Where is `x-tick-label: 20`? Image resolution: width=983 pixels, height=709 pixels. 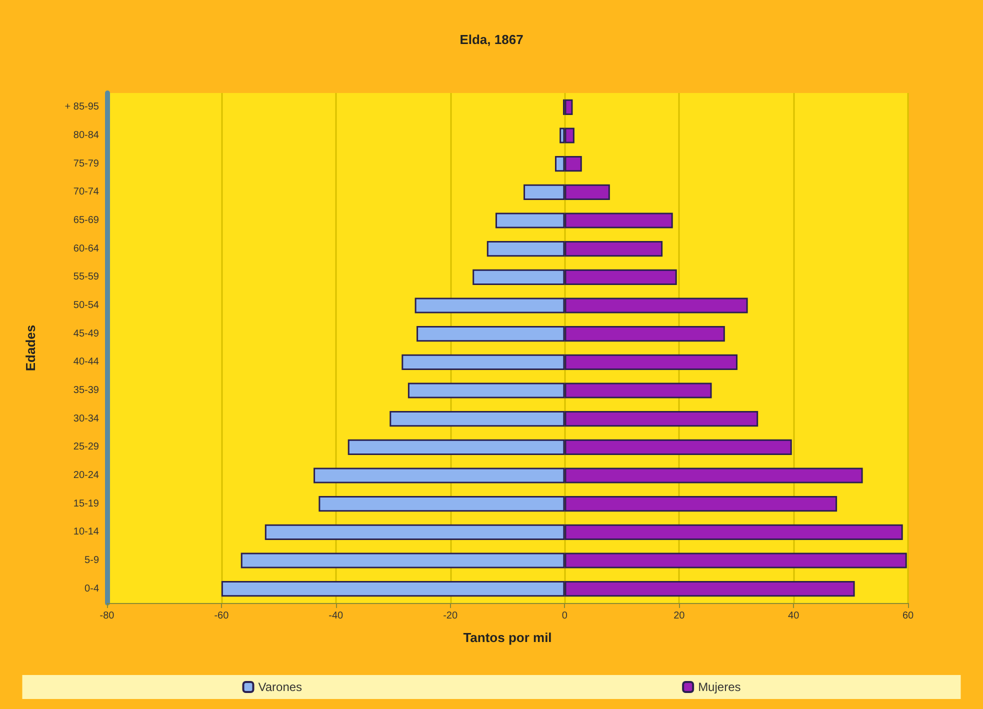
x-tick-label: 20 is located at coordinates (680, 616).